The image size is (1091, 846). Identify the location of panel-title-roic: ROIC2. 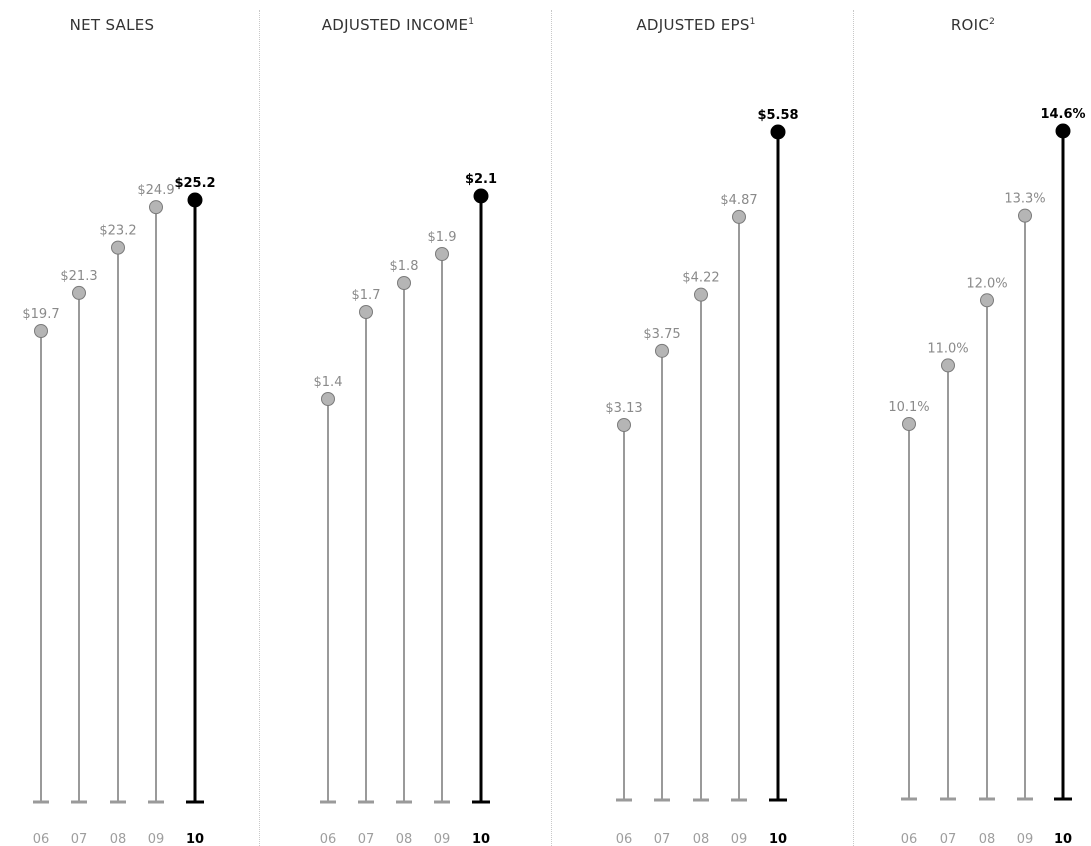
(973, 25).